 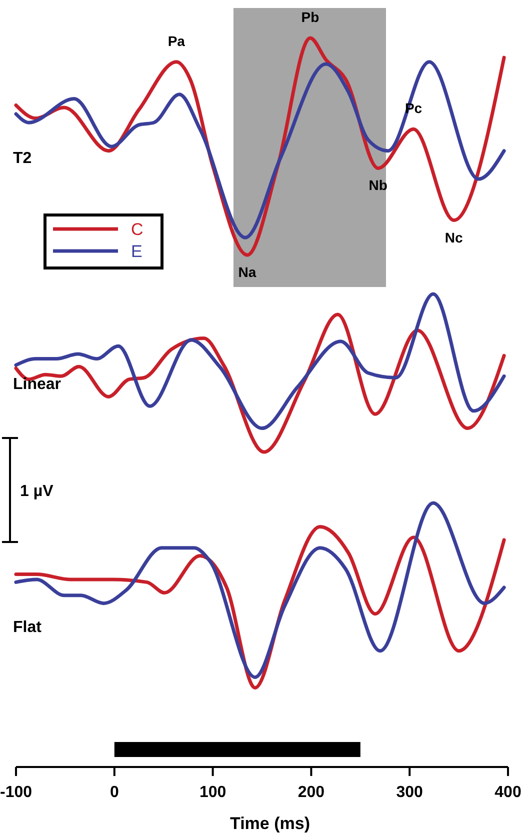 What do you see at coordinates (37, 491) in the screenshot?
I see `text: 1 µV` at bounding box center [37, 491].